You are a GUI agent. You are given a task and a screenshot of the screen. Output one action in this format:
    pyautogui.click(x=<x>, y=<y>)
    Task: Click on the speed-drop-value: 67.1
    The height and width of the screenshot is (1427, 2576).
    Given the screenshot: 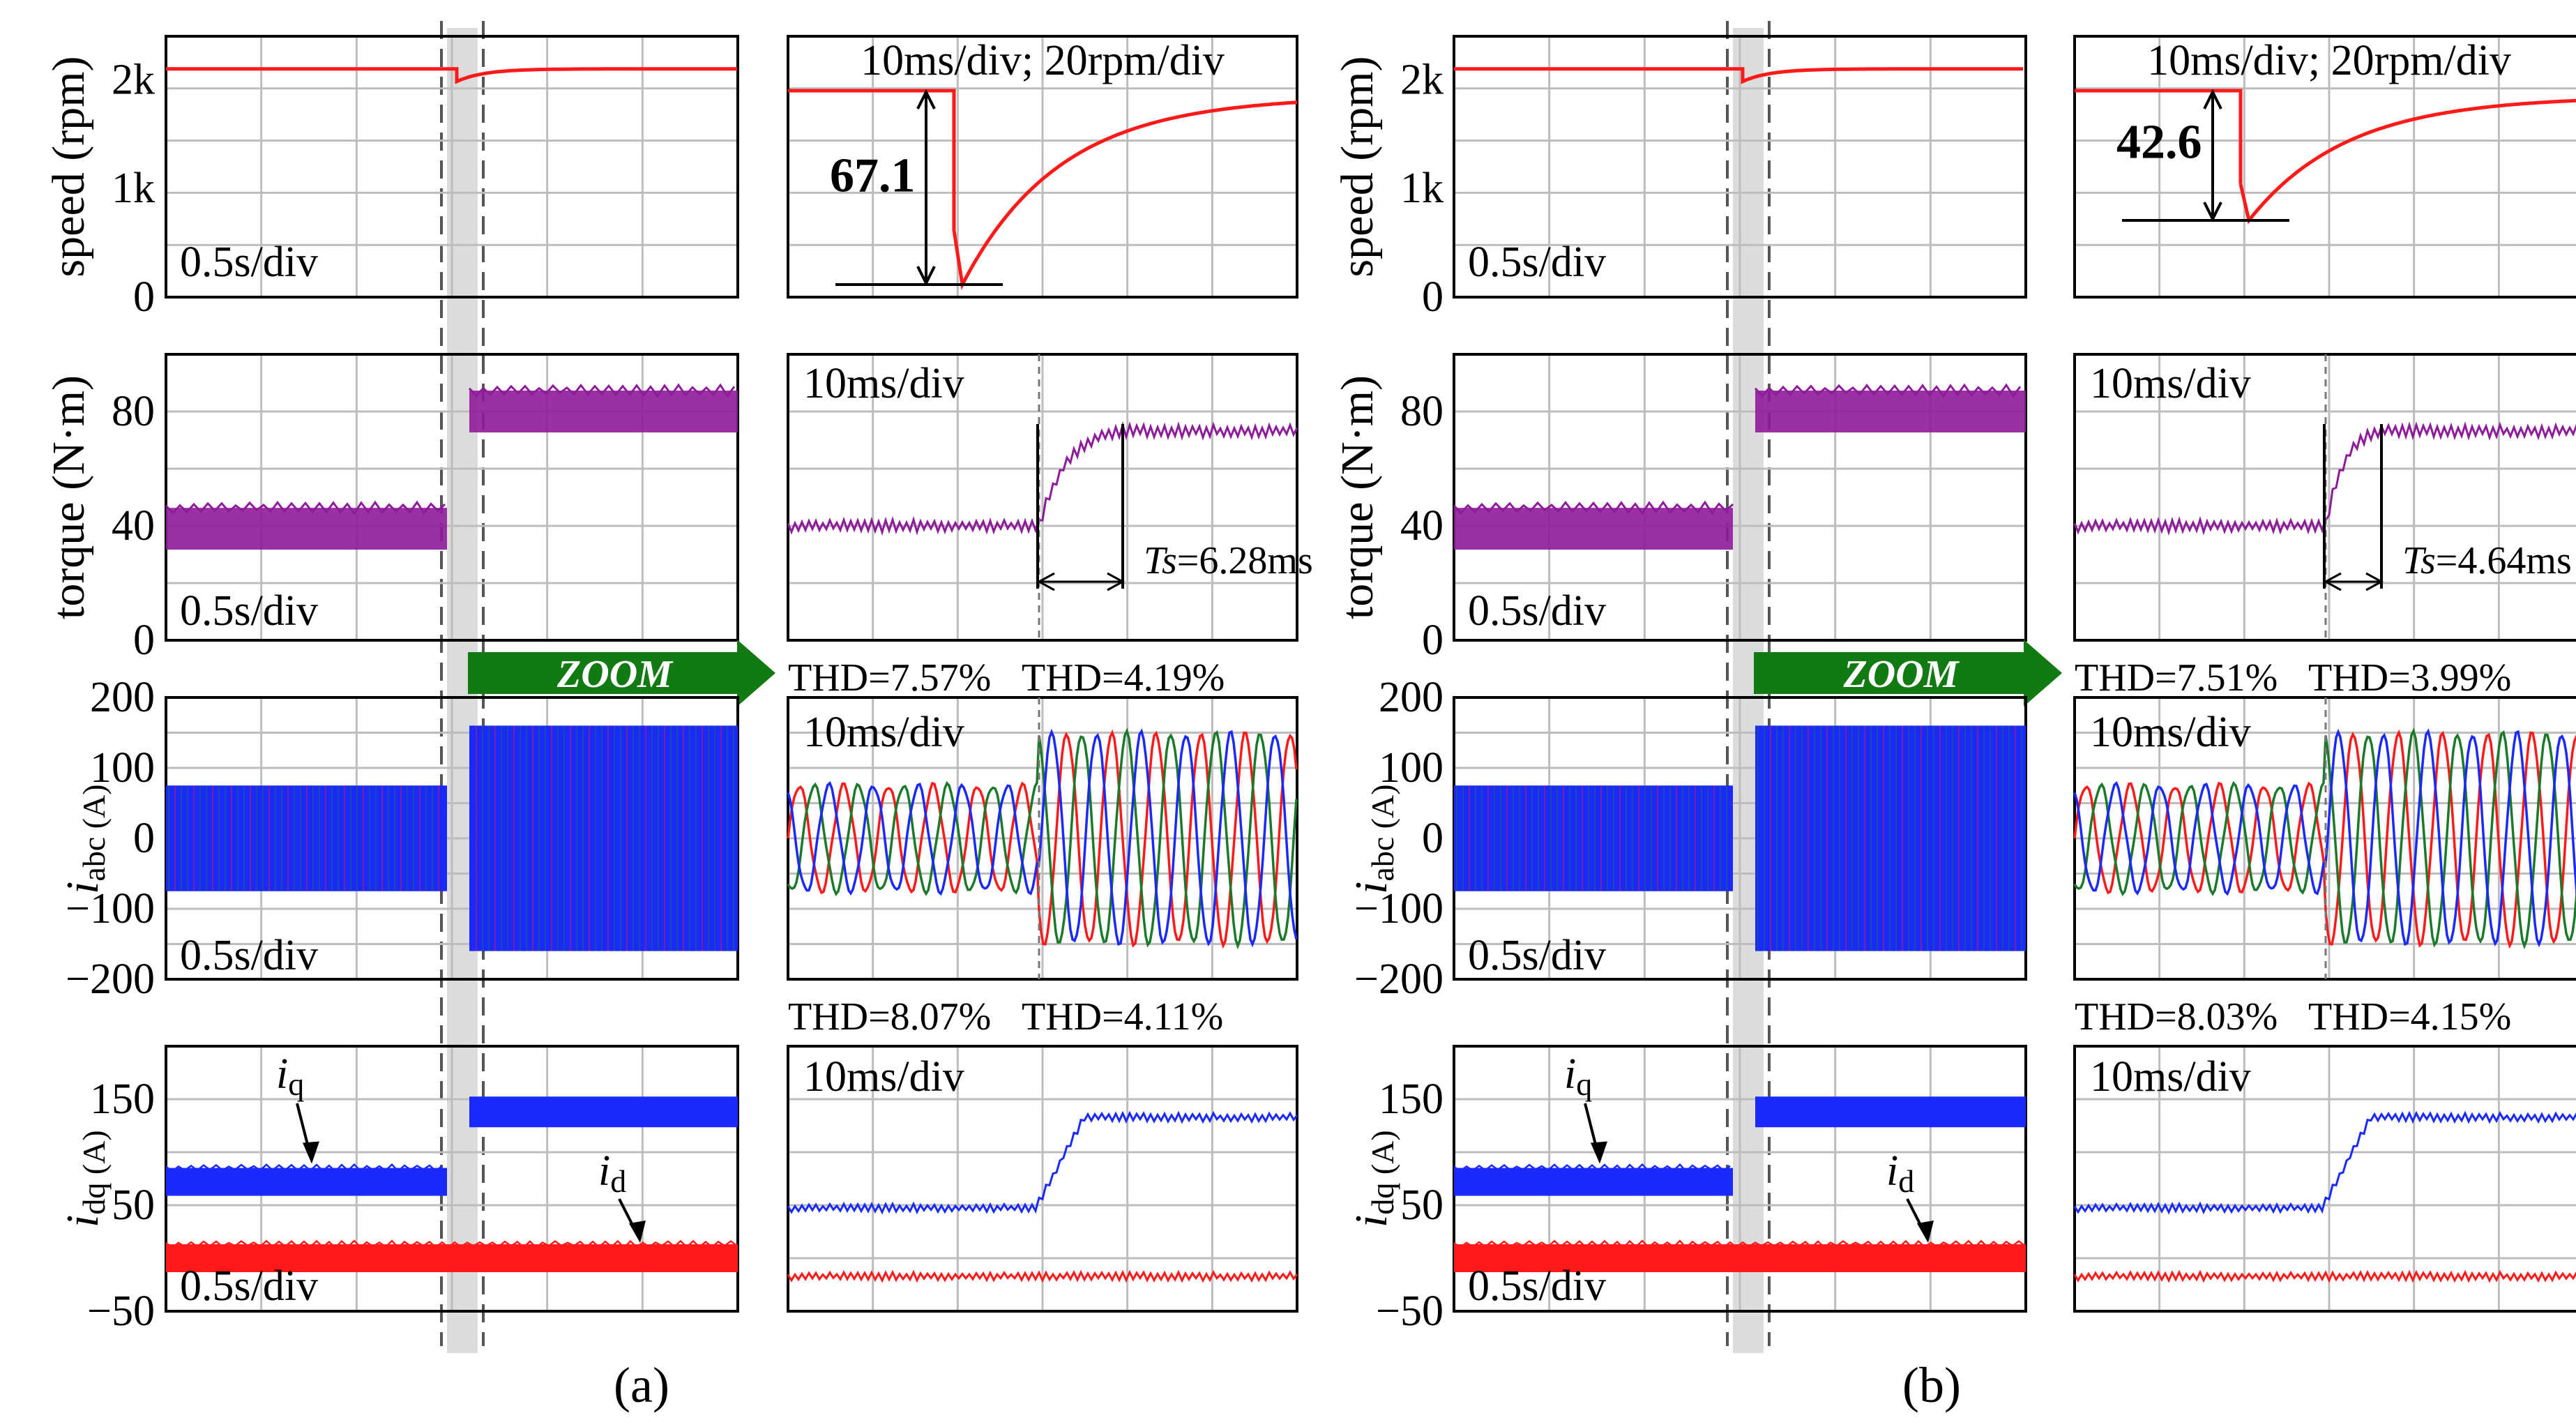 What is the action you would take?
    pyautogui.click(x=873, y=176)
    